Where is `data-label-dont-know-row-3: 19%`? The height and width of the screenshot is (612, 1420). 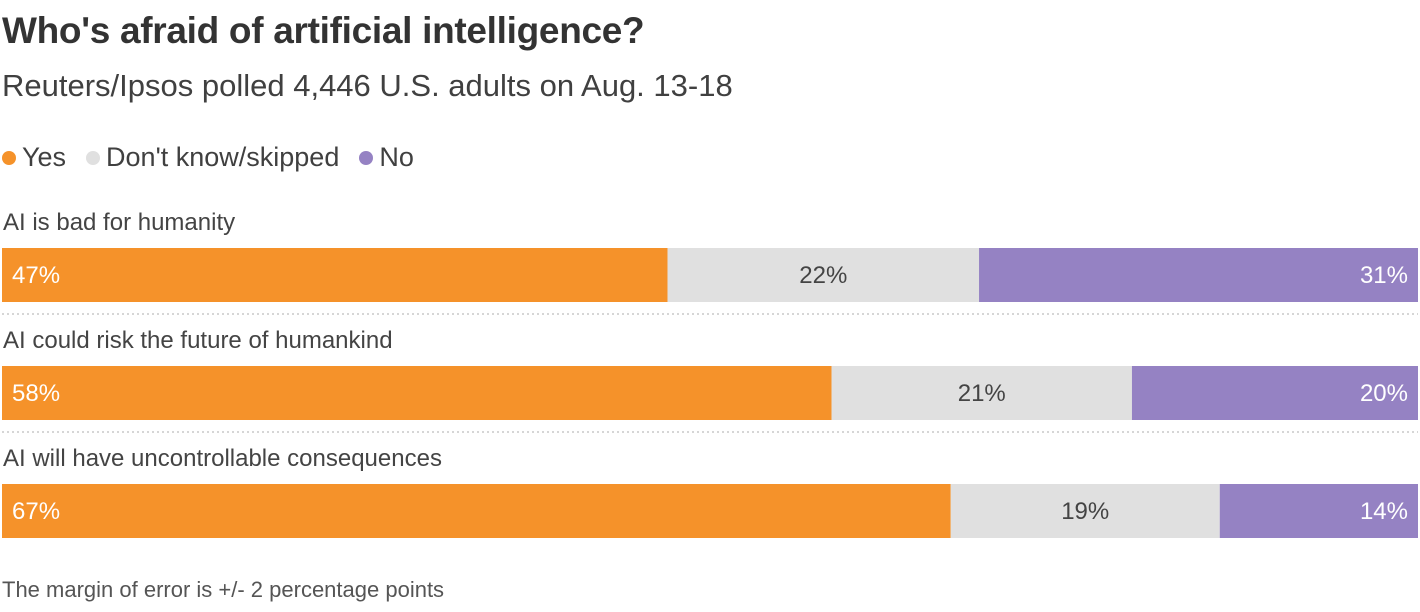 data-label-dont-know-row-3: 19% is located at coordinates (1085, 511).